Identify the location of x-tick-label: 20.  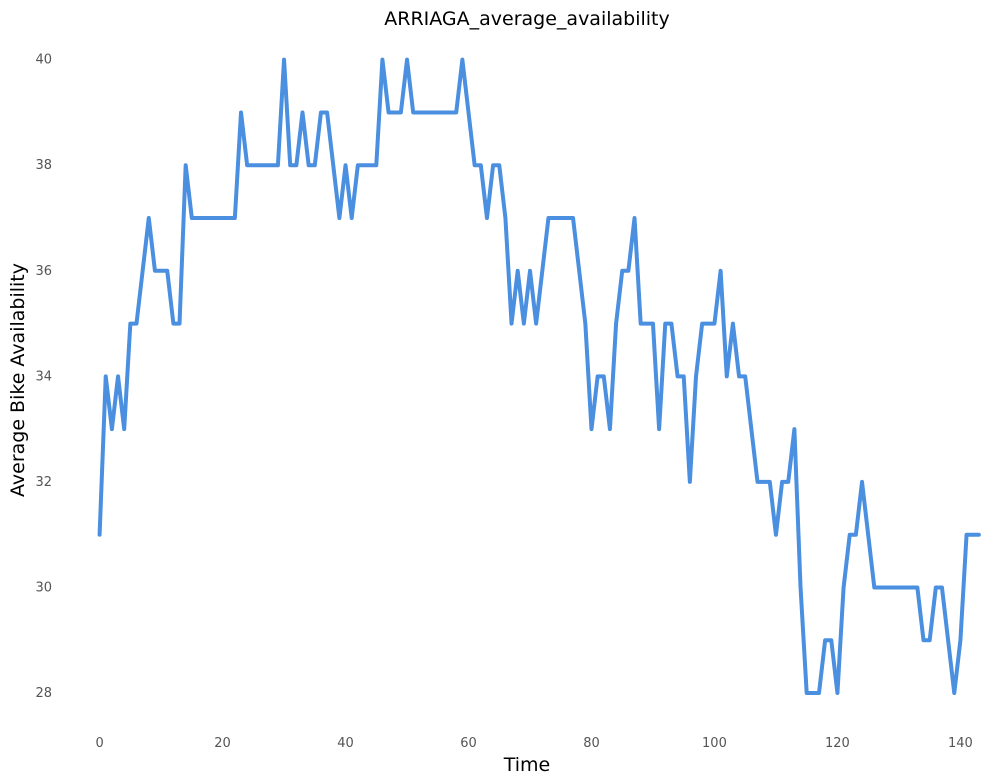
(222, 743).